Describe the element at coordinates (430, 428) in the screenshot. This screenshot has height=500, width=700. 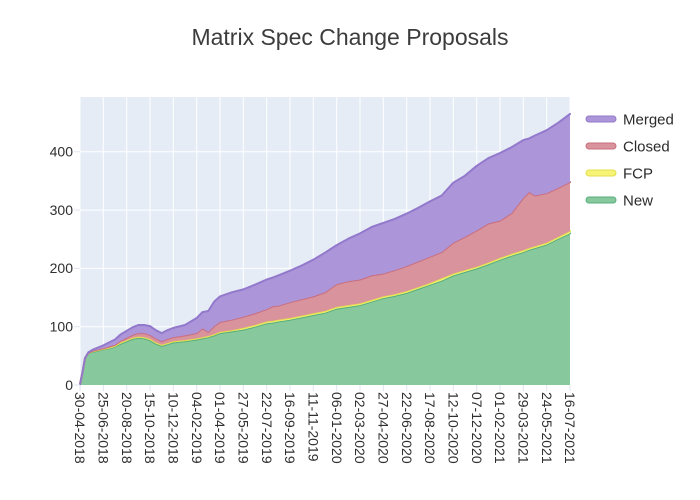
I see `x-tick-label: 17-08-2020` at that location.